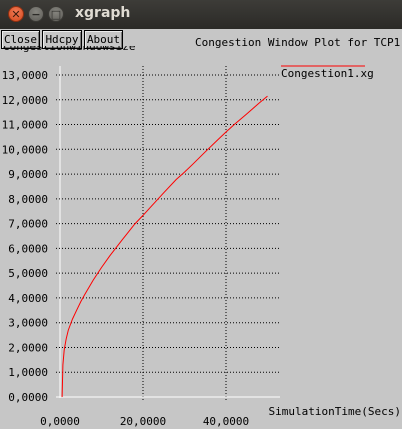  Describe the element at coordinates (25, 75) in the screenshot. I see `y-tick-label: 13,0000` at that location.